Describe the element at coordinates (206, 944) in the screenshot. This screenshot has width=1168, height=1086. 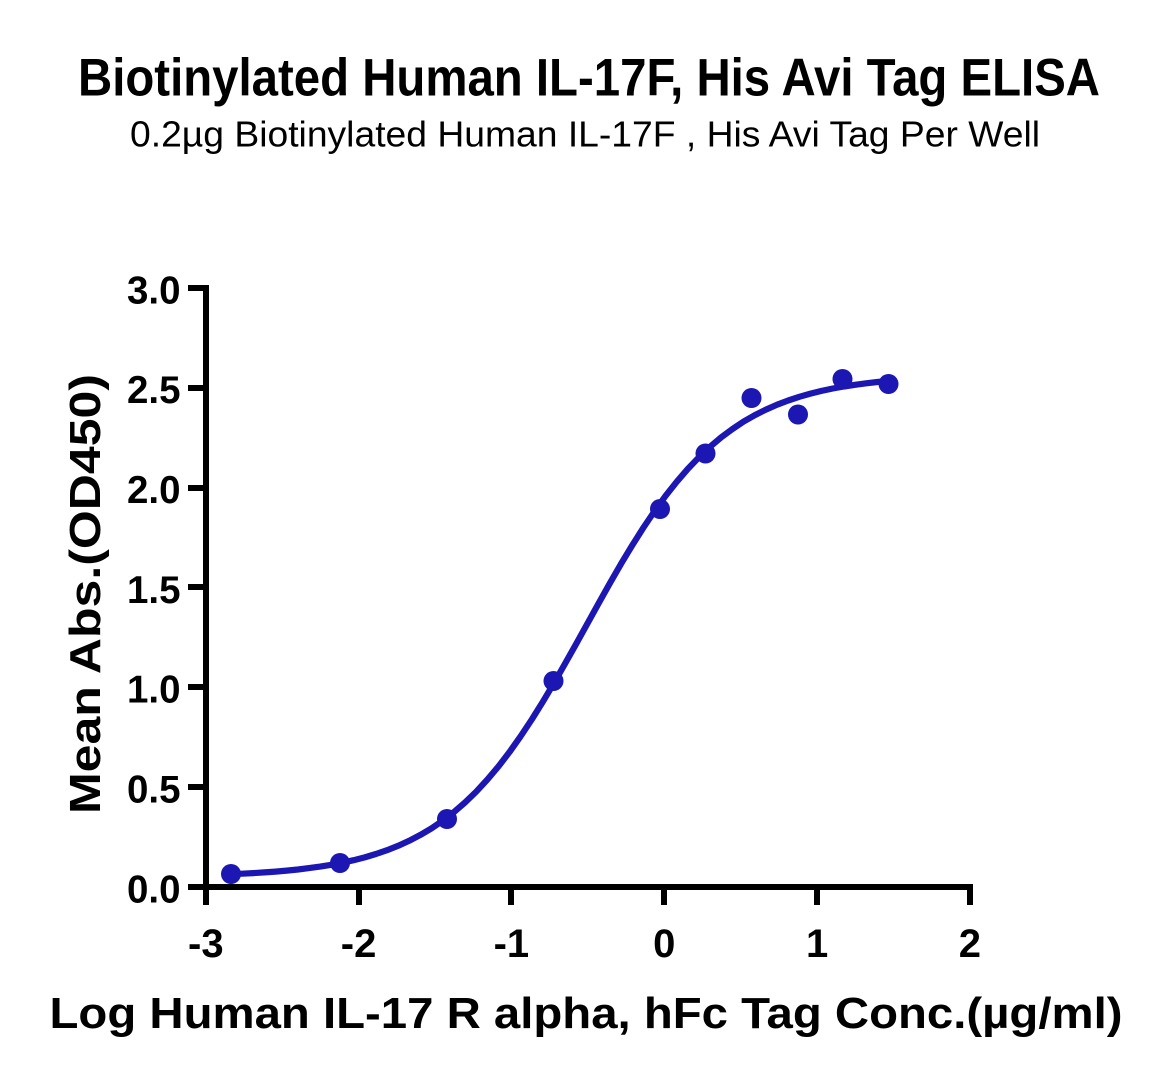
I see `svg-text: -3` at that location.